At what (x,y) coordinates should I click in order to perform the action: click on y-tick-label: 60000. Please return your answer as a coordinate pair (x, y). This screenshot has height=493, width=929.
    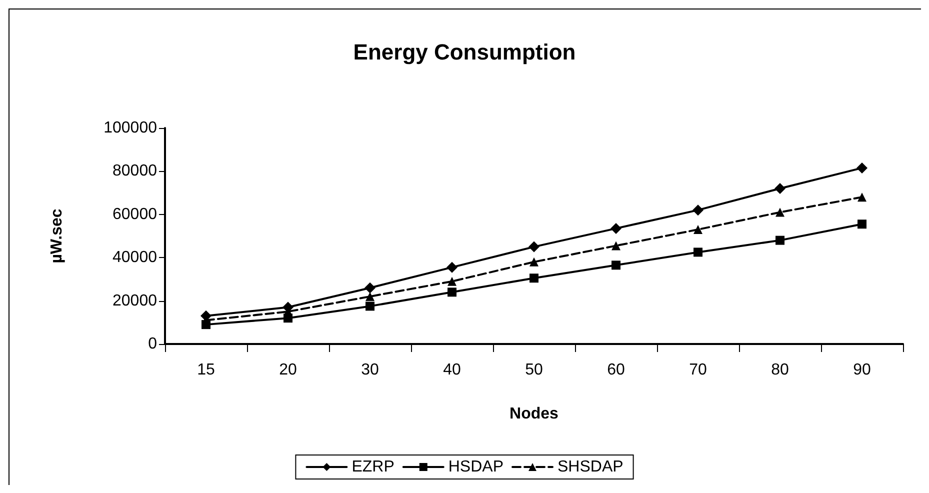
    Looking at the image, I should click on (135, 214).